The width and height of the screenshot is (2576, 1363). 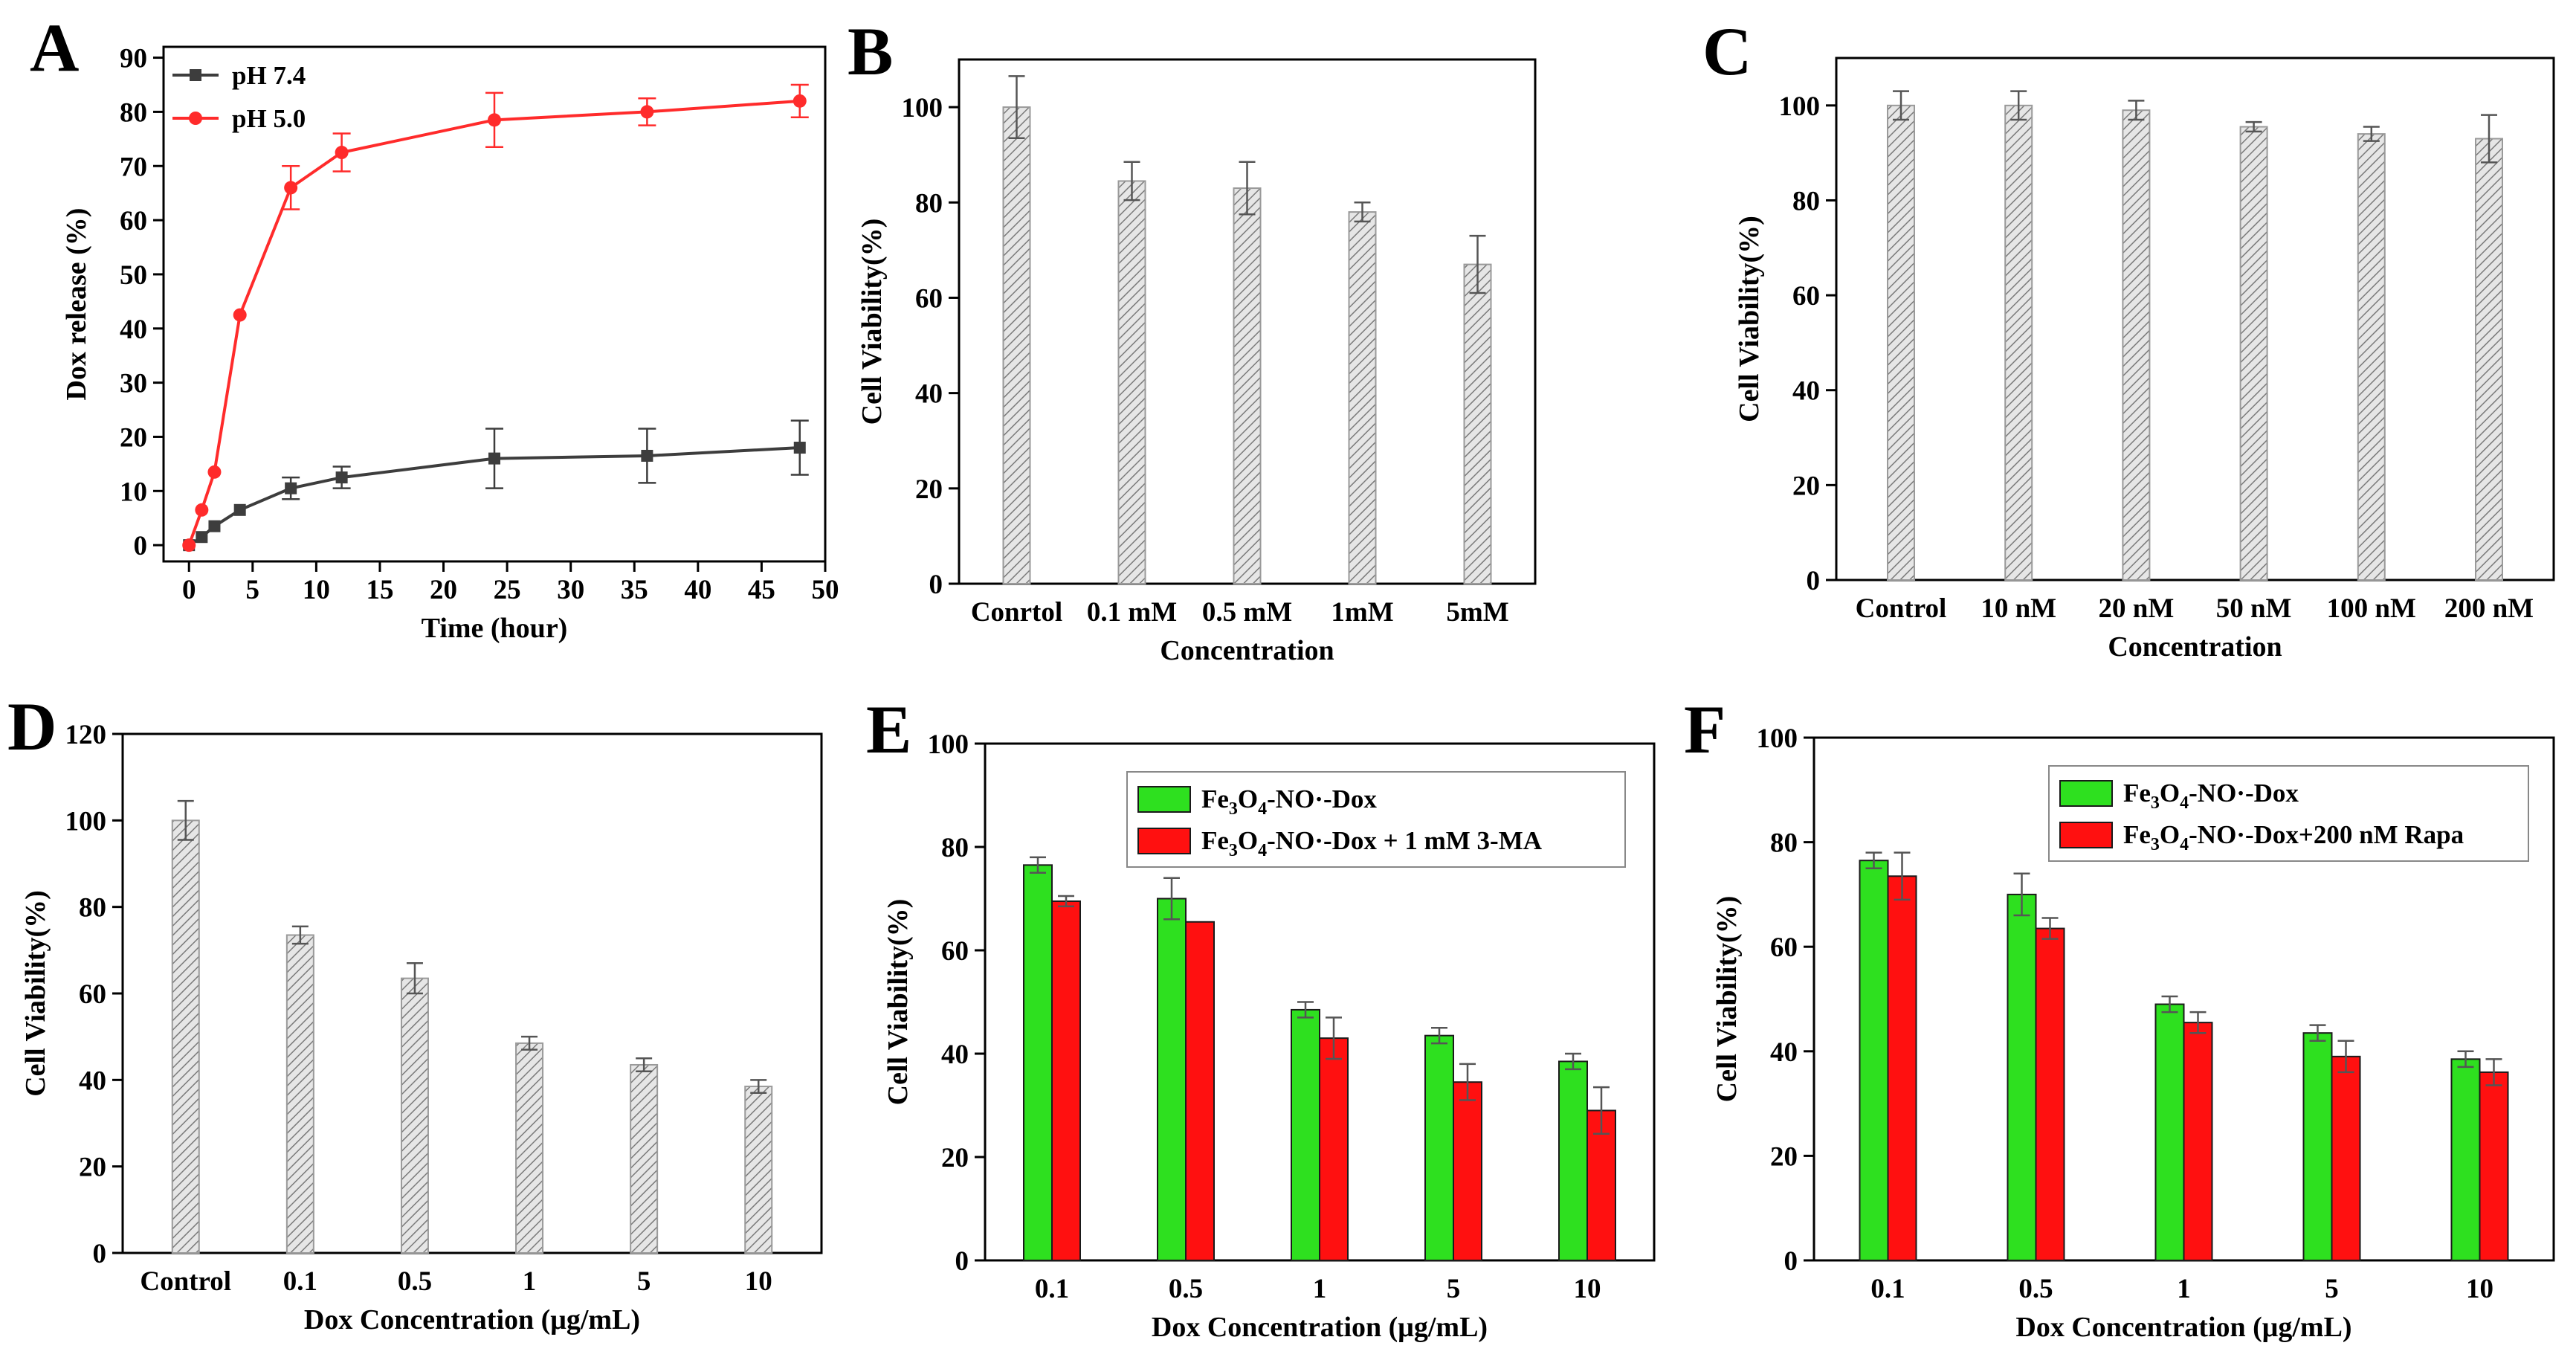 I want to click on y-axis-label: Dox release (%), so click(x=76, y=304).